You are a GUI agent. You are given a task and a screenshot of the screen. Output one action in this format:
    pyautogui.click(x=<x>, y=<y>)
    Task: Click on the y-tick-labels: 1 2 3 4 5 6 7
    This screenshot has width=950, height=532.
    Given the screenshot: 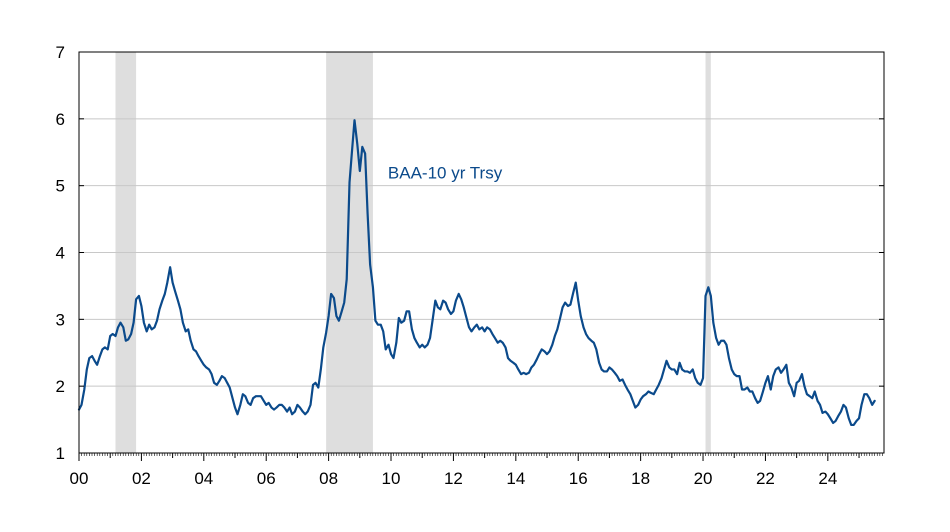 What is the action you would take?
    pyautogui.click(x=60, y=253)
    